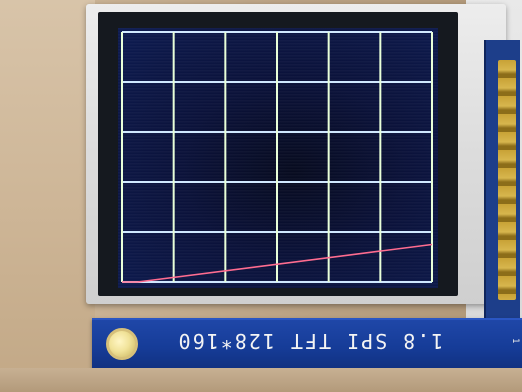 The height and width of the screenshot is (392, 522). What do you see at coordinates (507, 180) in the screenshot?
I see `connector-pins` at bounding box center [507, 180].